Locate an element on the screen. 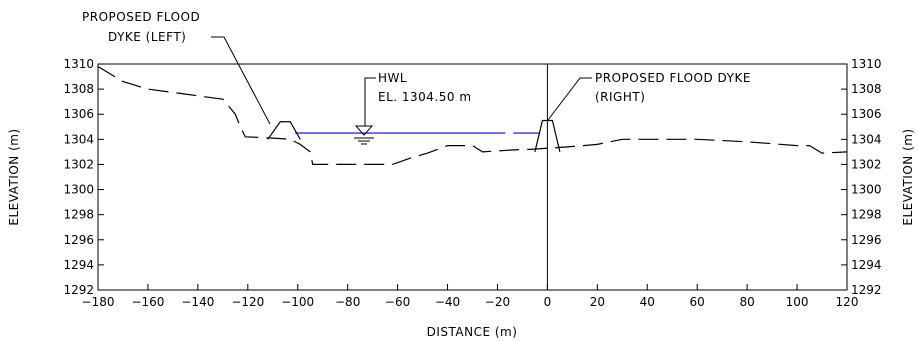 The width and height of the screenshot is (918, 342). x-tick-label: −60 is located at coordinates (397, 302).